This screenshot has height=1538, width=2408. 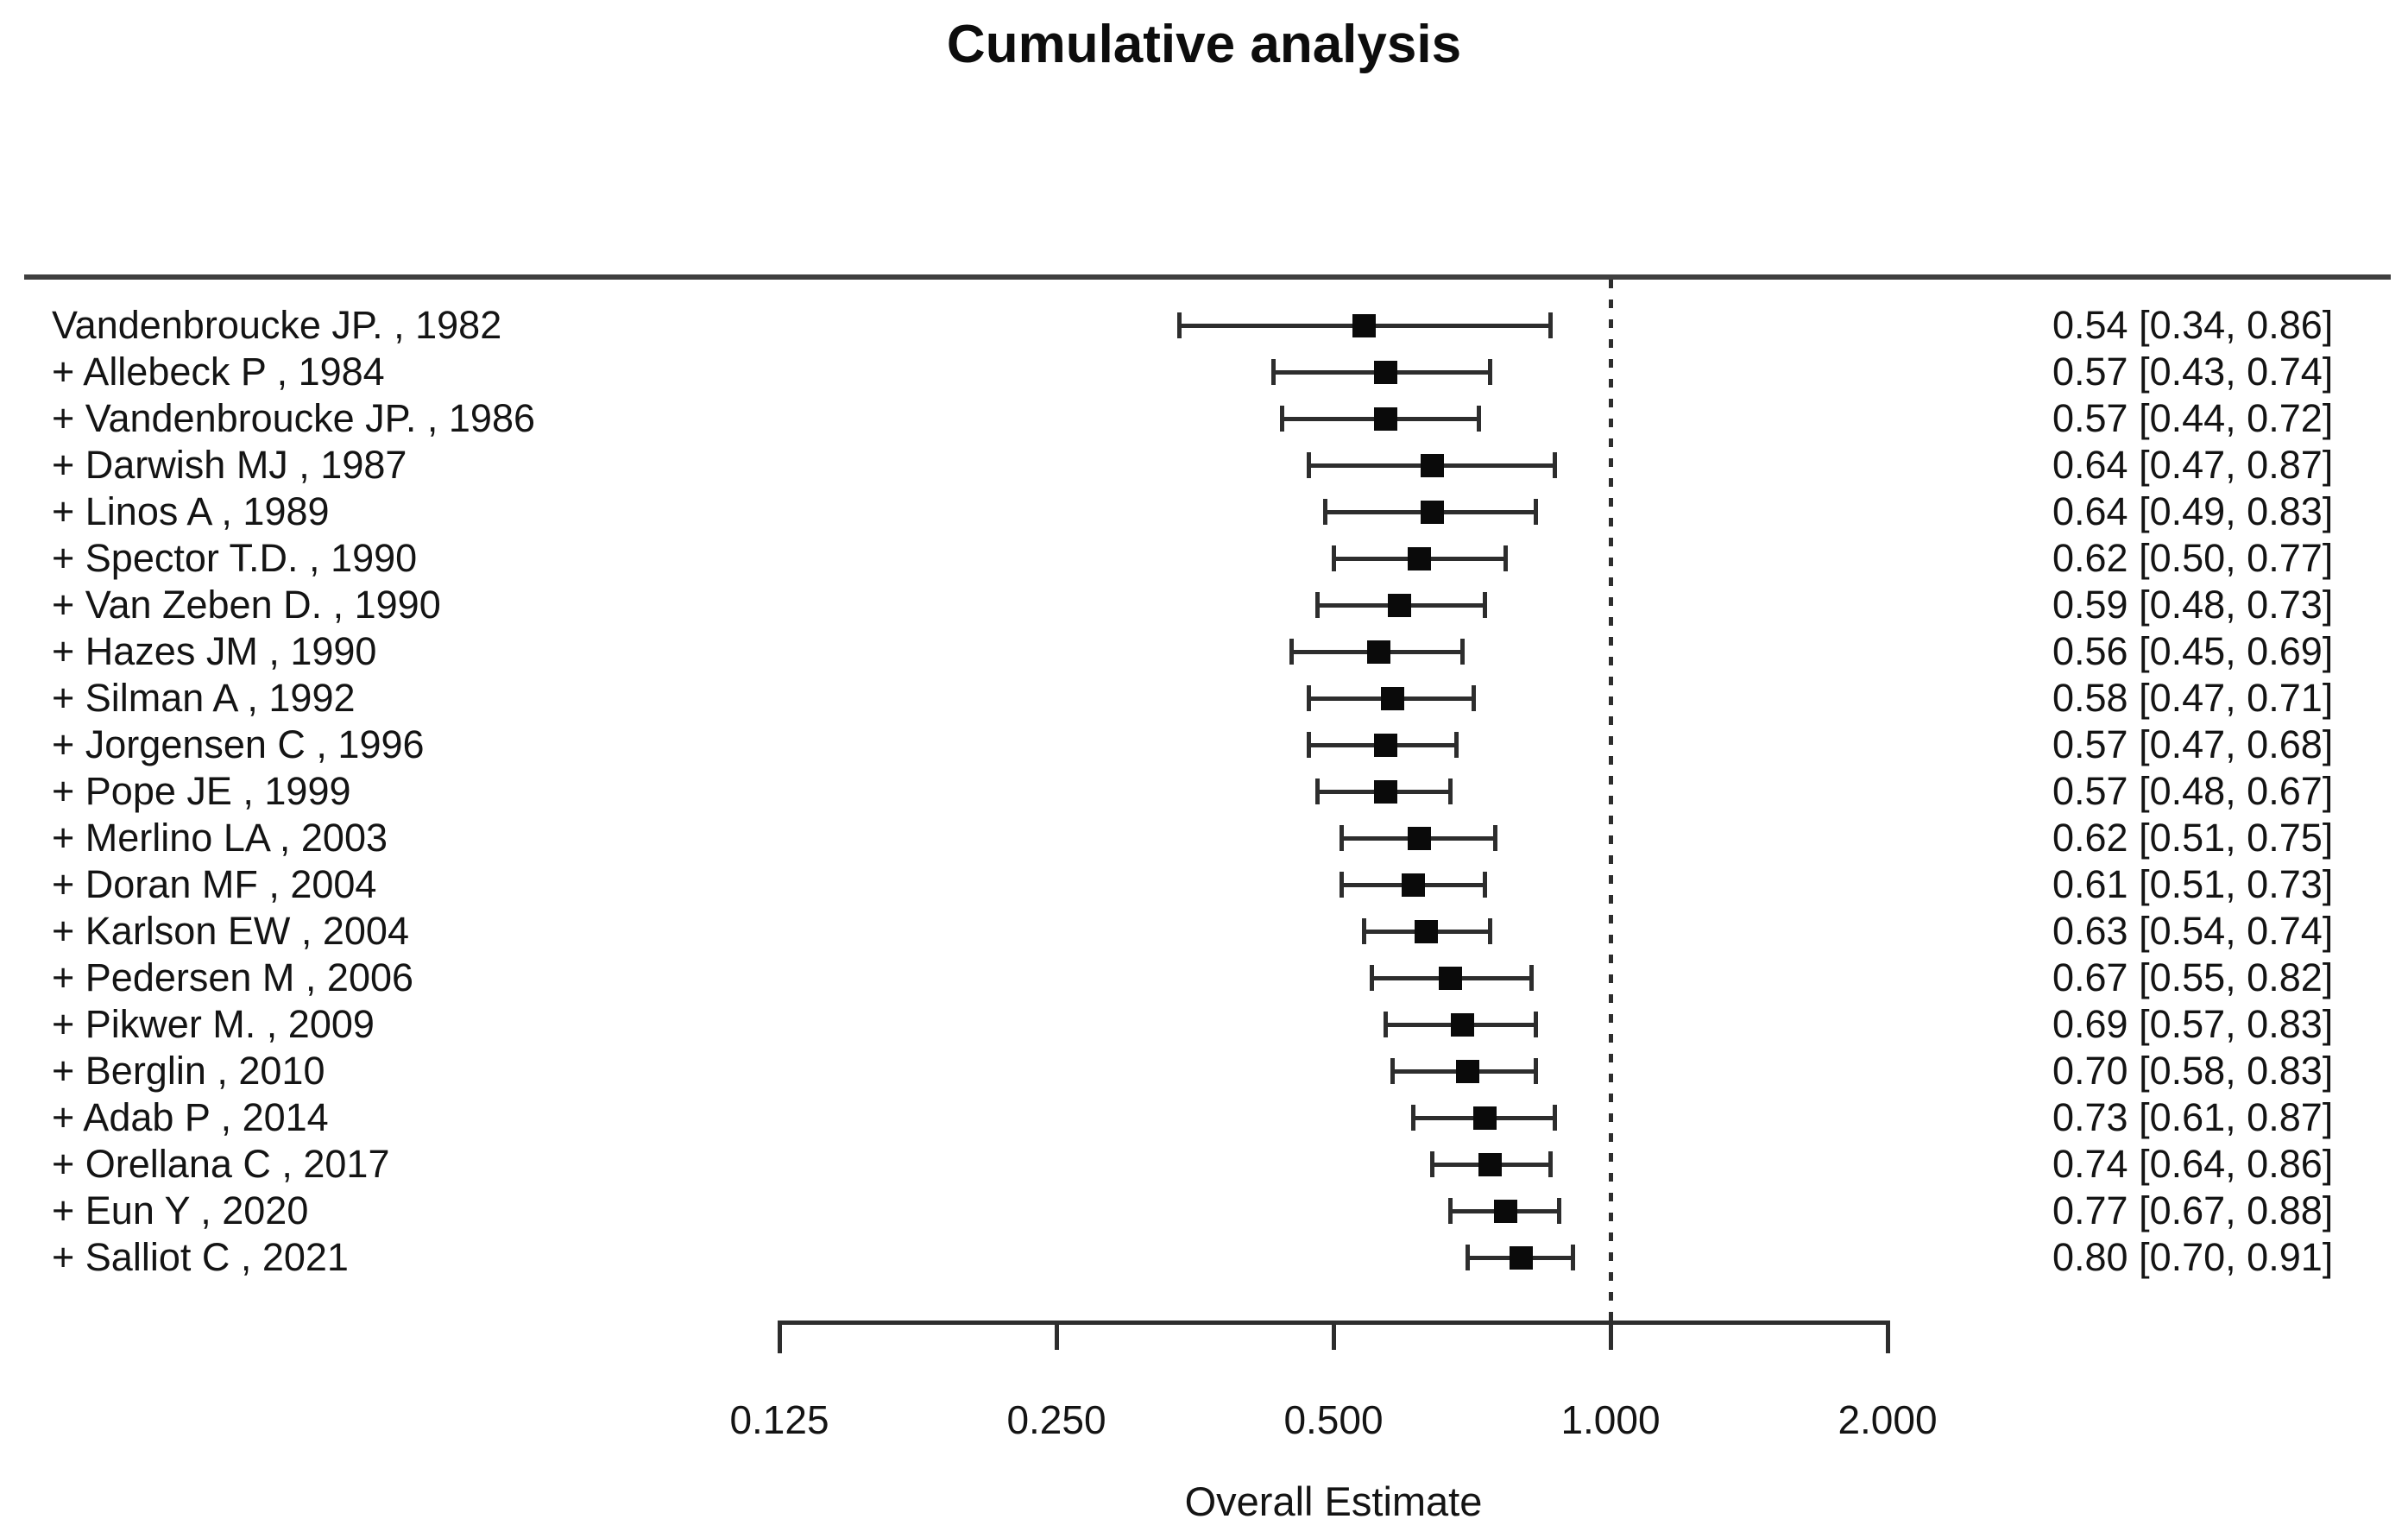 What do you see at coordinates (246, 605) in the screenshot?
I see `study-label: + Van Zeben D. , 1990` at bounding box center [246, 605].